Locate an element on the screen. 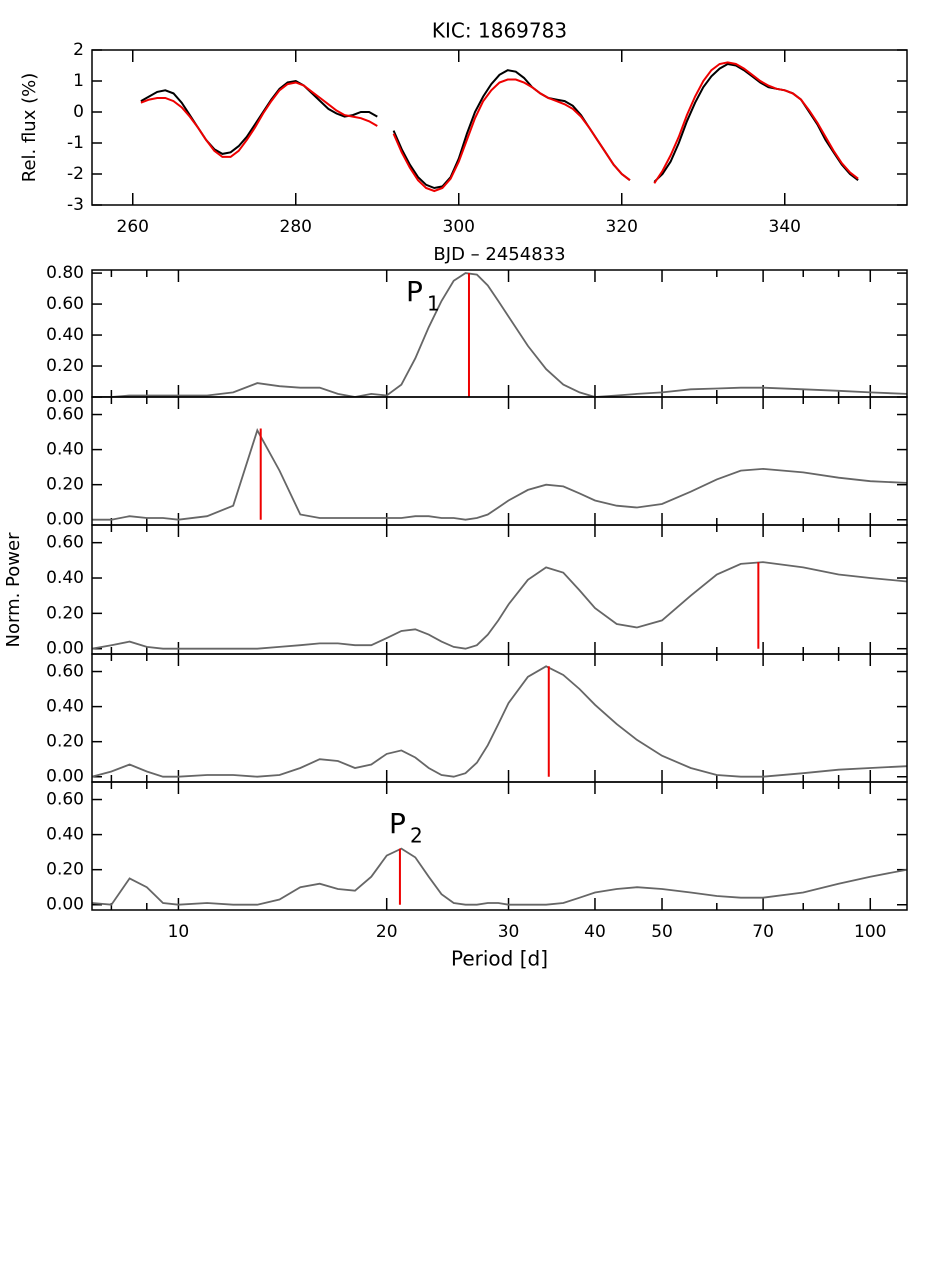 The image size is (926, 1283). x-tick-label: 280 is located at coordinates (296, 227).